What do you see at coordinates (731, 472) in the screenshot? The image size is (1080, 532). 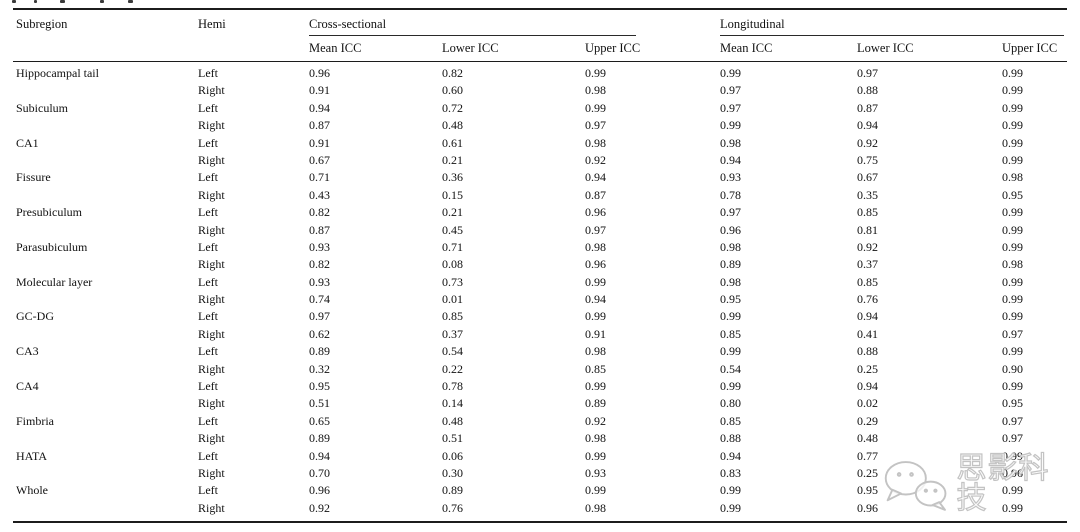 I see `icc-value-cell: 0.83` at bounding box center [731, 472].